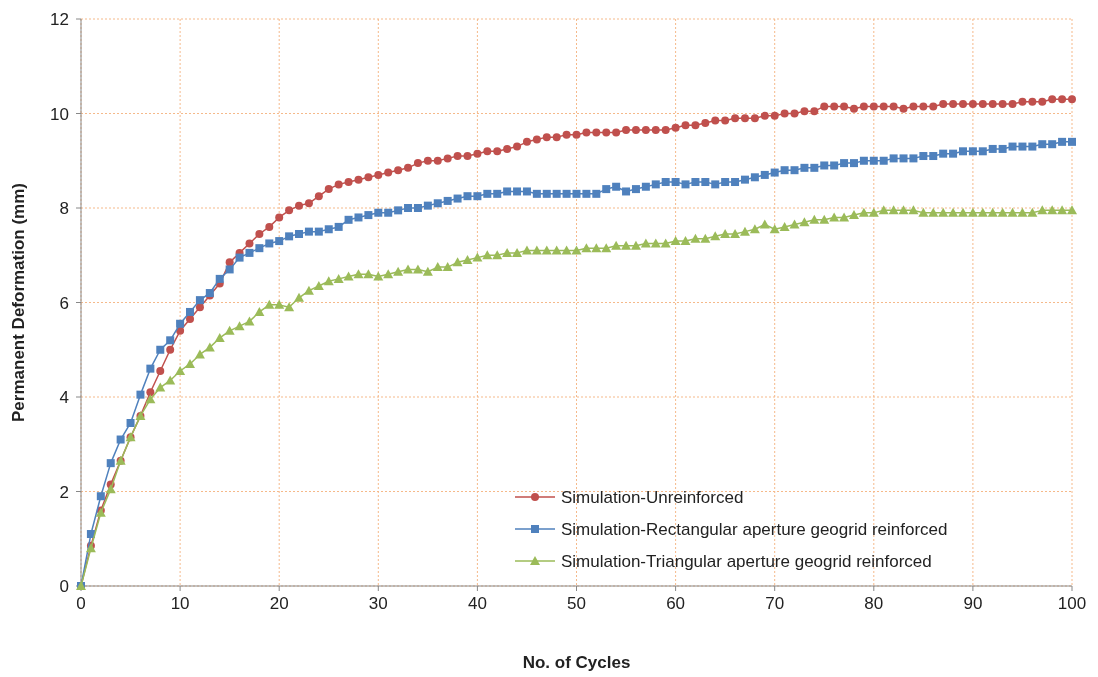  What do you see at coordinates (59, 19) in the screenshot?
I see `y-tick-label: 12` at bounding box center [59, 19].